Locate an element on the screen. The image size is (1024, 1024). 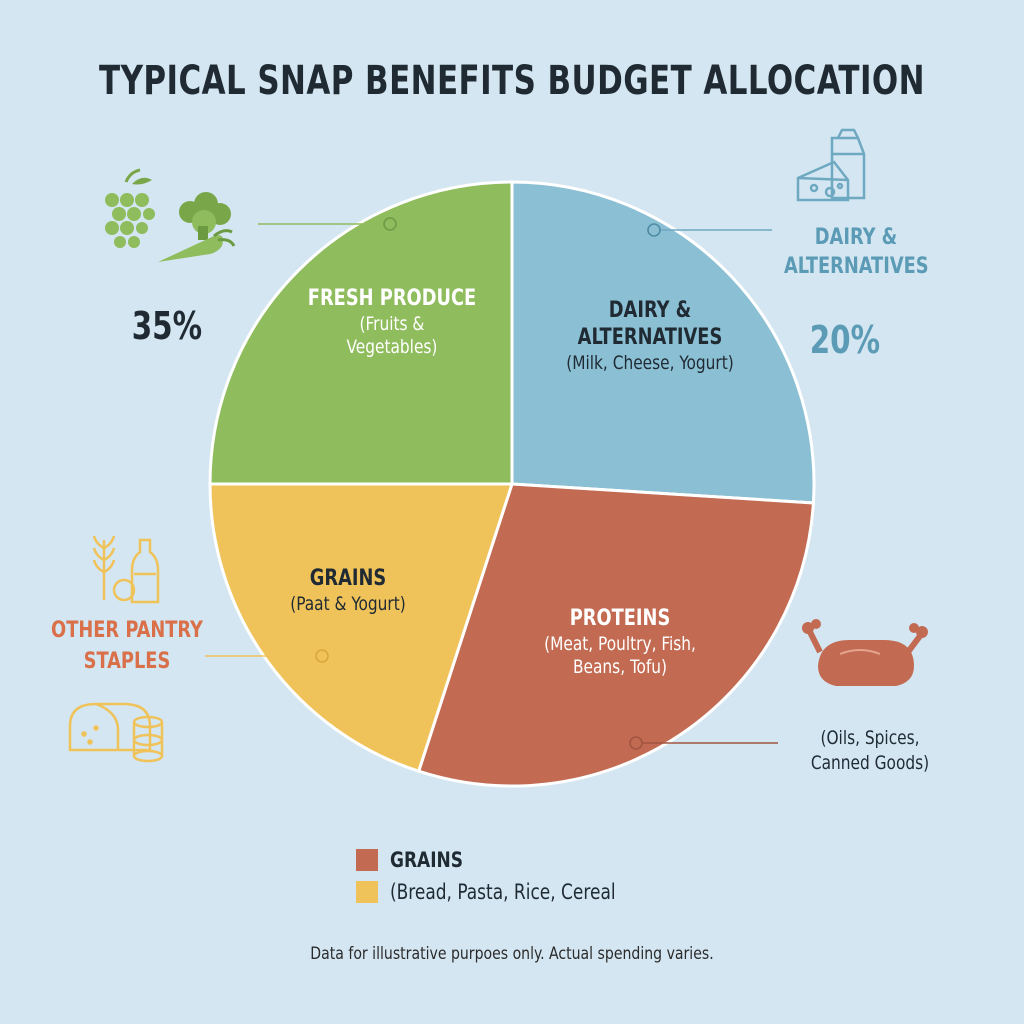
slice-title: GRAINS is located at coordinates (348, 578).